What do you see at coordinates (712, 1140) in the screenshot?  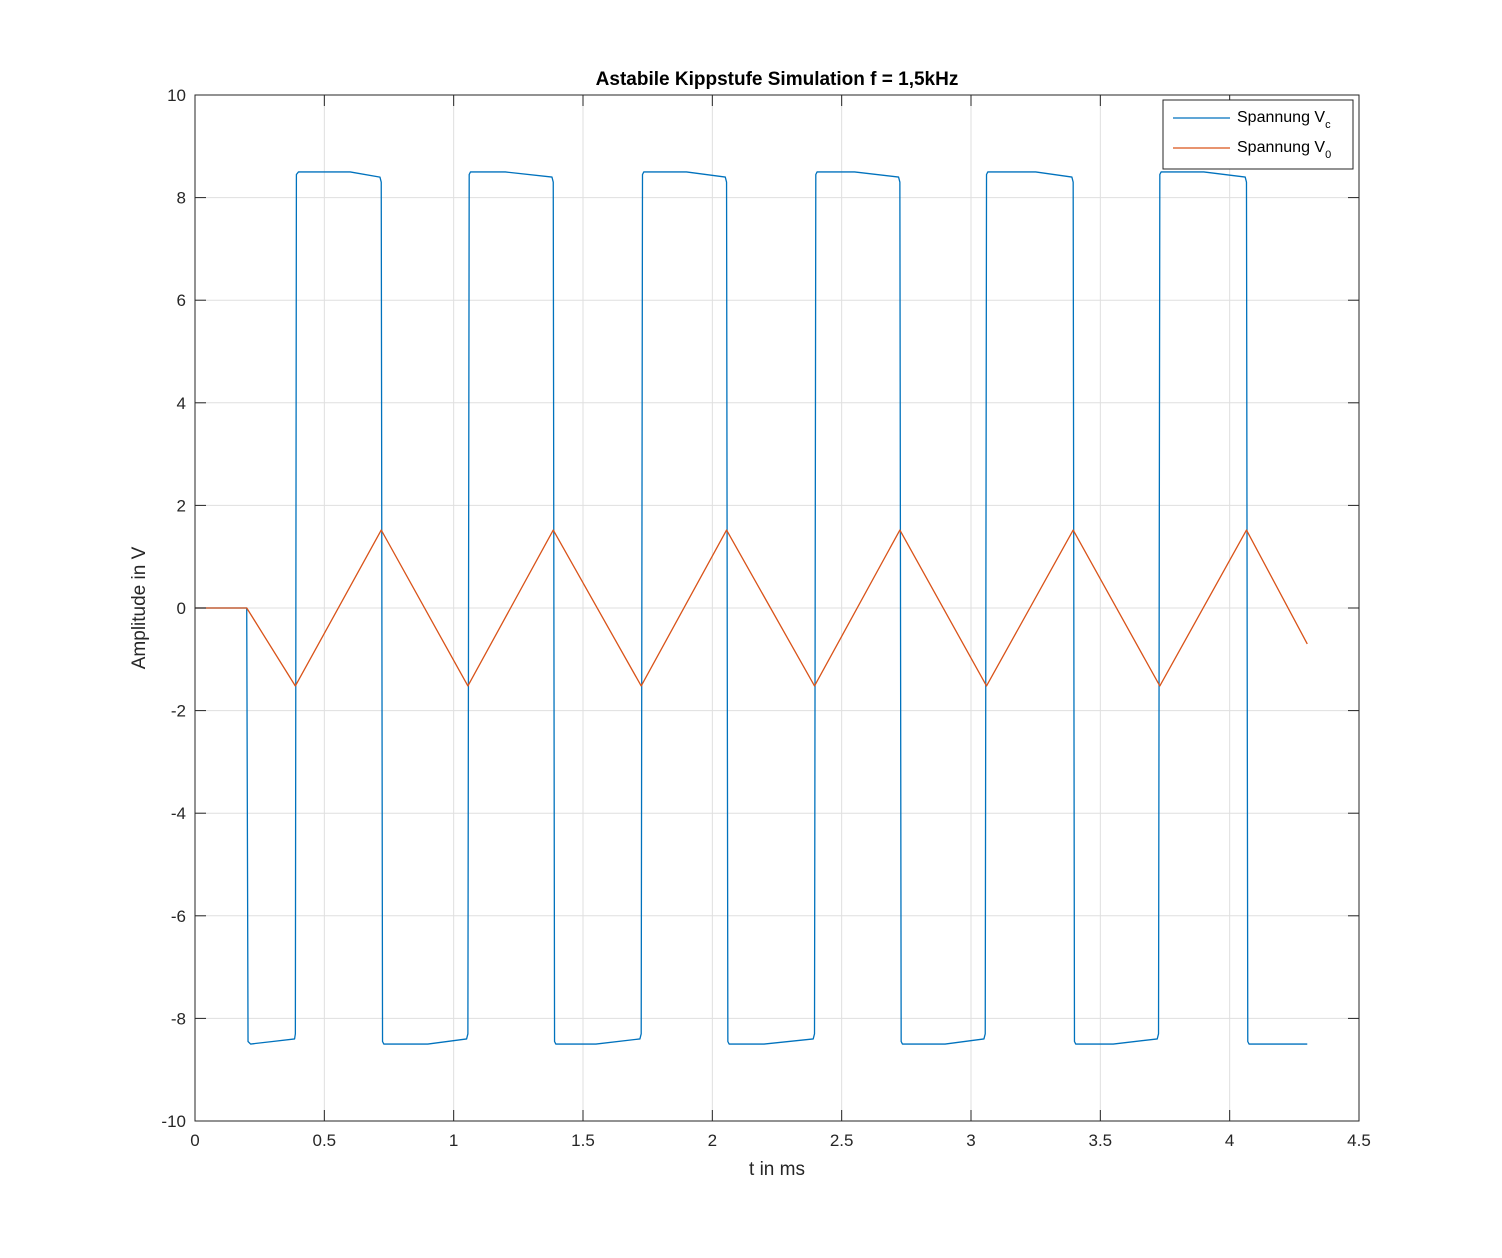 I see `x-tick-label: 2` at bounding box center [712, 1140].